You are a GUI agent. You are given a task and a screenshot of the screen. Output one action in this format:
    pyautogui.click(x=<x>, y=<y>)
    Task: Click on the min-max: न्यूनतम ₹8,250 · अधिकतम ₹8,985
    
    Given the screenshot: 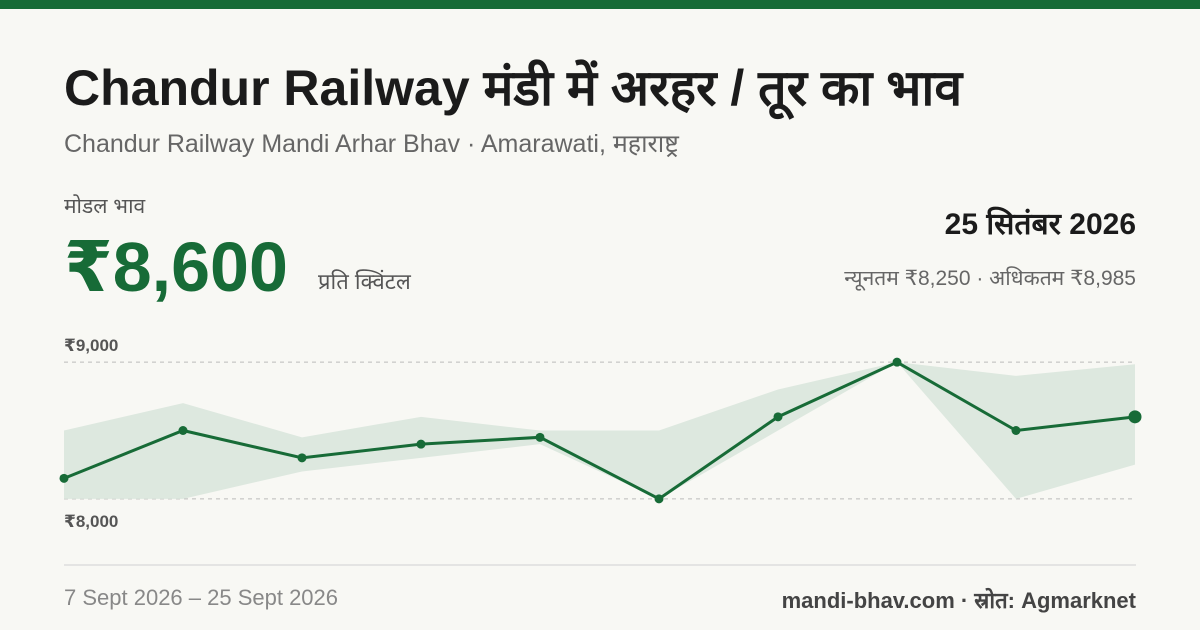 What is the action you would take?
    pyautogui.click(x=990, y=278)
    